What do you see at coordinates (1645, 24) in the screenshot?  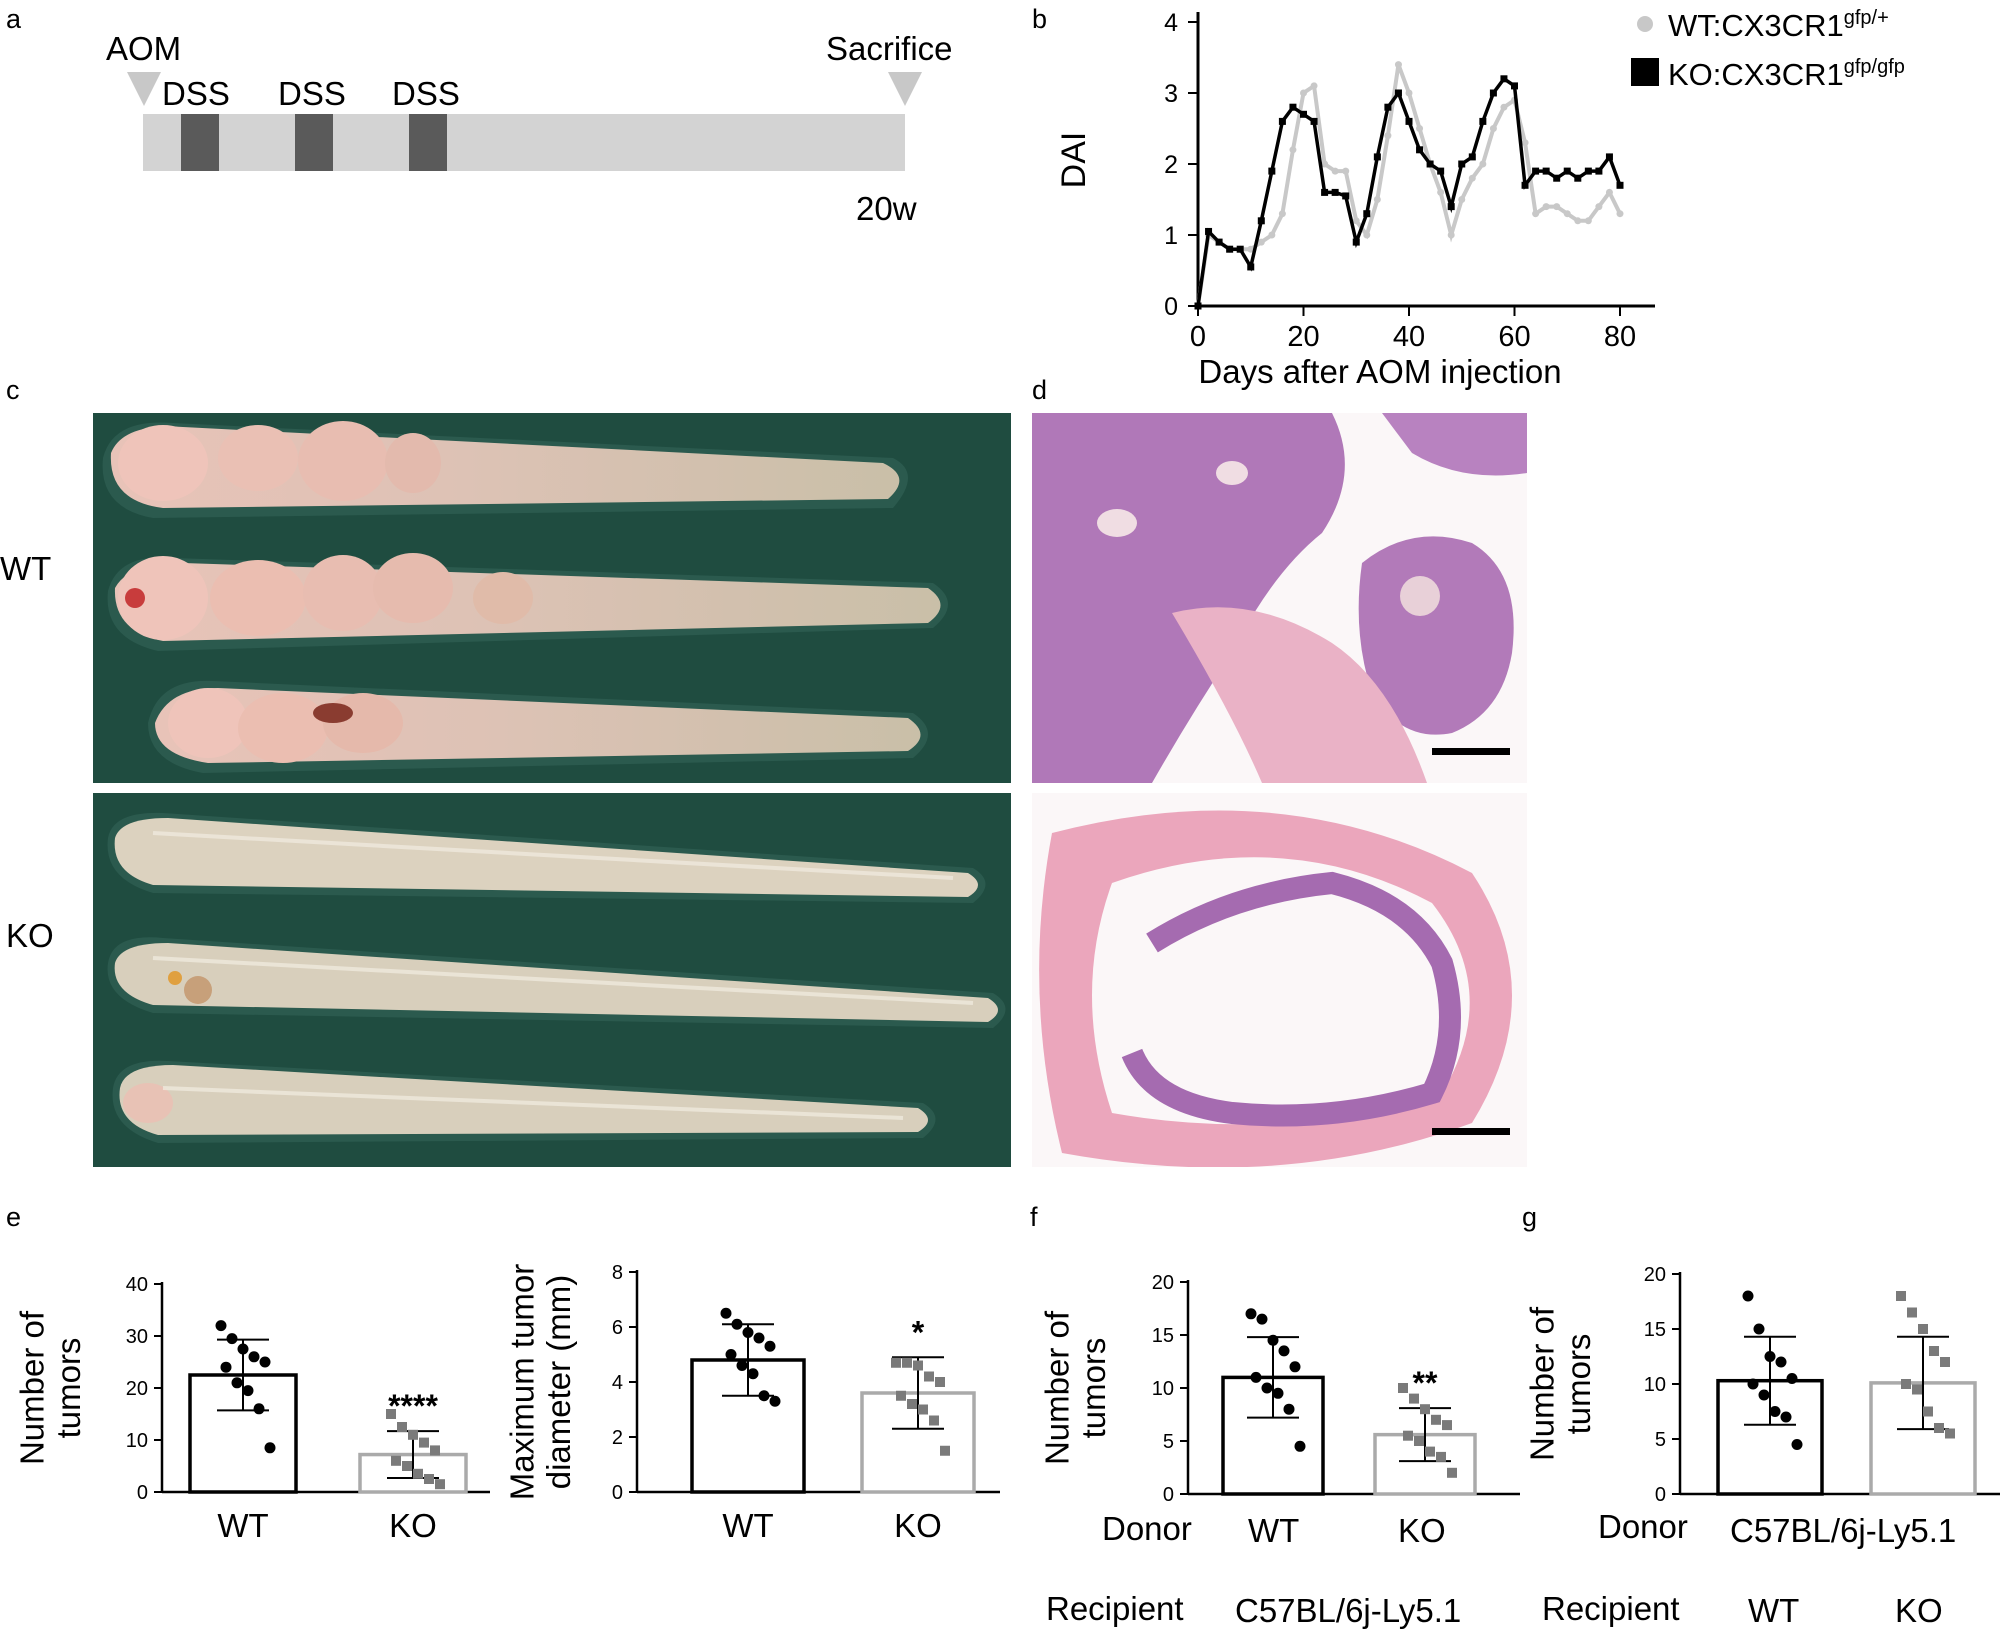 I see `legend-wt-marker` at bounding box center [1645, 24].